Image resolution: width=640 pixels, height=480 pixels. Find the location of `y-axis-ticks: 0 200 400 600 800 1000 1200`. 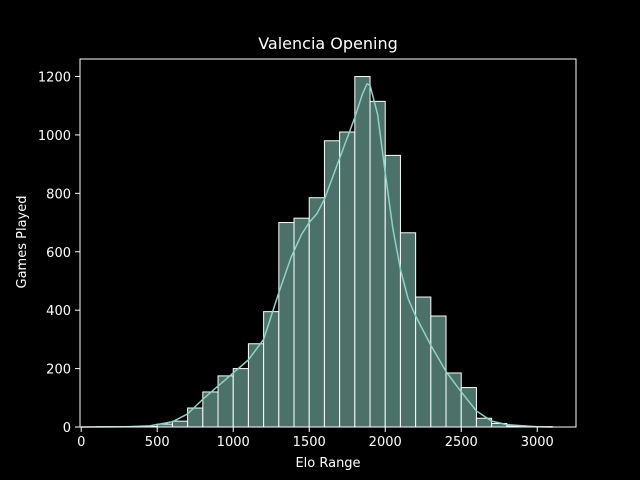

y-axis-ticks: 0 200 400 600 800 1000 1200 is located at coordinates (59, 253).